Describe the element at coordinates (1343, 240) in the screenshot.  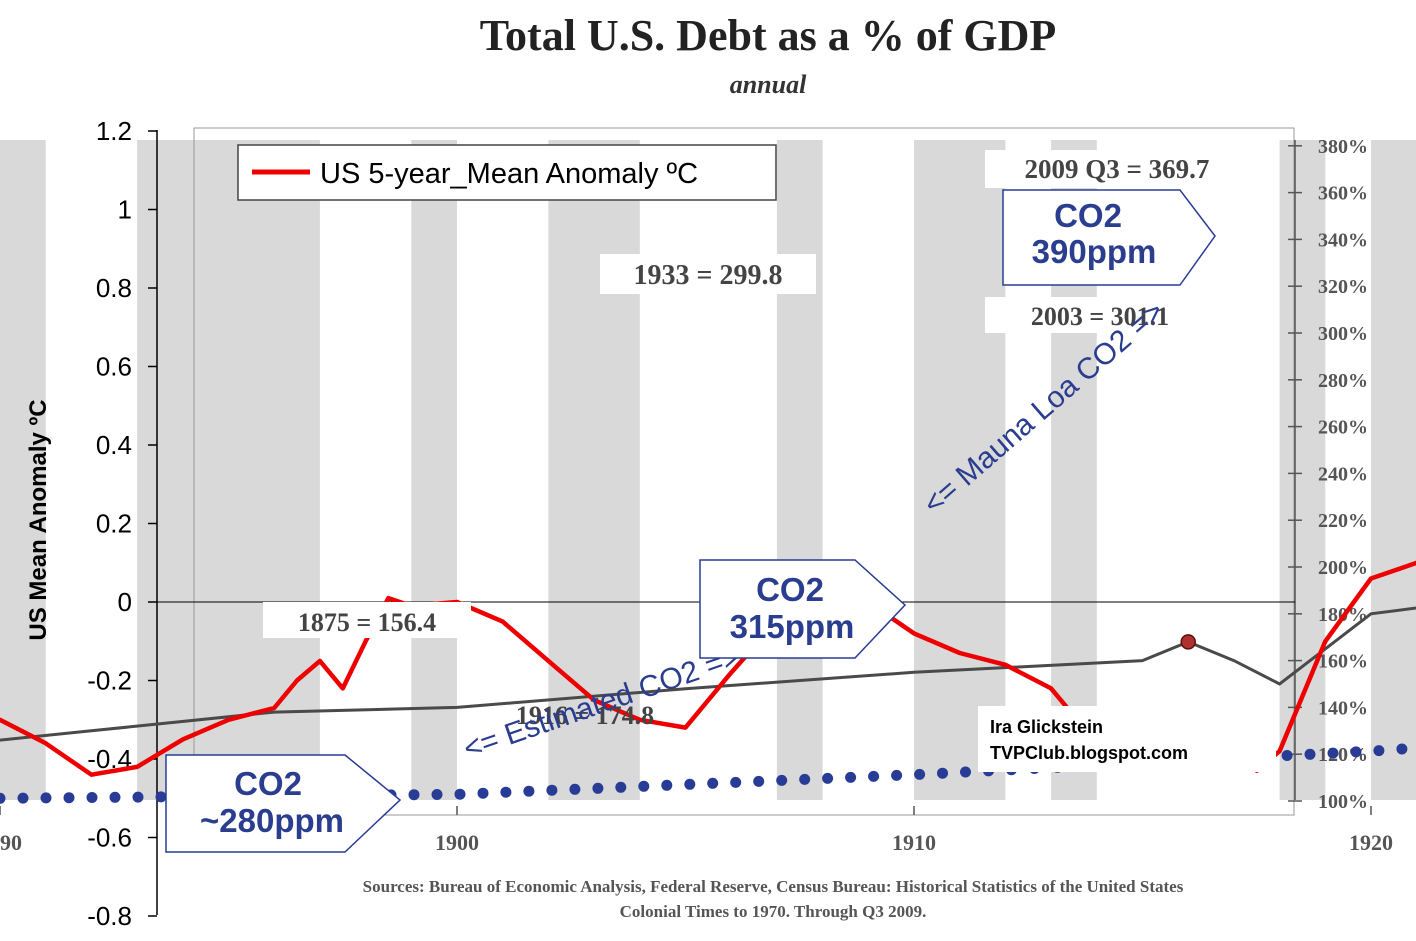
I see `right-axis-tick-label: 340%` at that location.